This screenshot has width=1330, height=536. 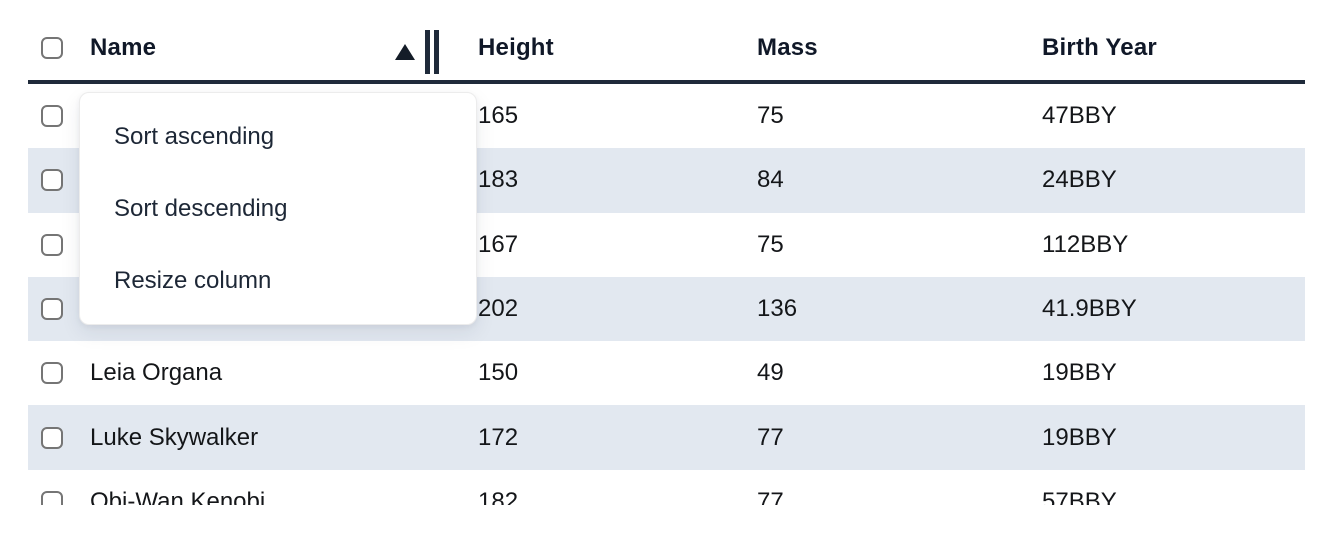 I want to click on sort-ascending-icon, so click(x=405, y=52).